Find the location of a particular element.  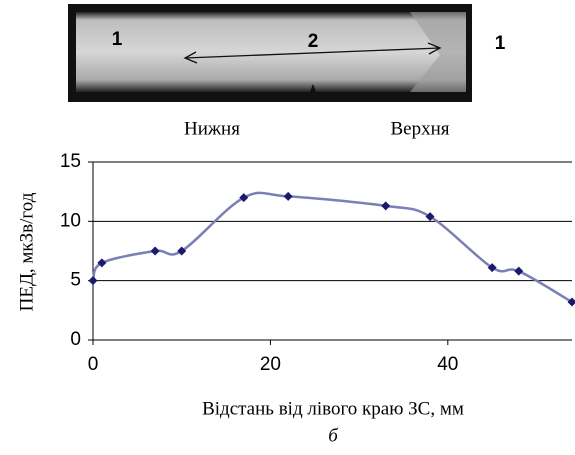

arrow-line is located at coordinates (312, 53).